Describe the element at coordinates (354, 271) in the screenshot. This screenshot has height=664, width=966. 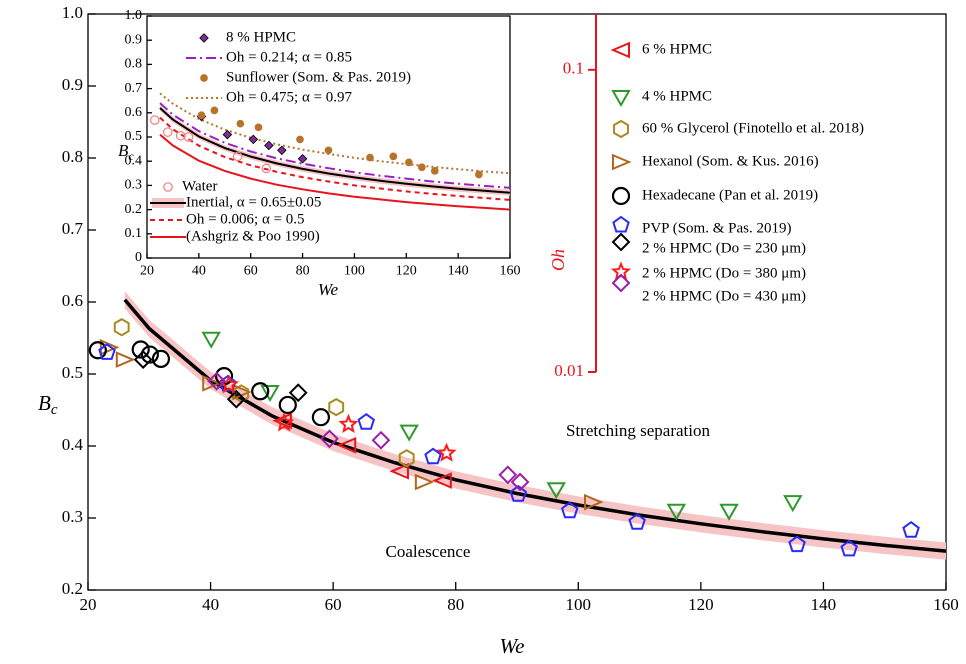
I see `x-tick-label: 100` at that location.